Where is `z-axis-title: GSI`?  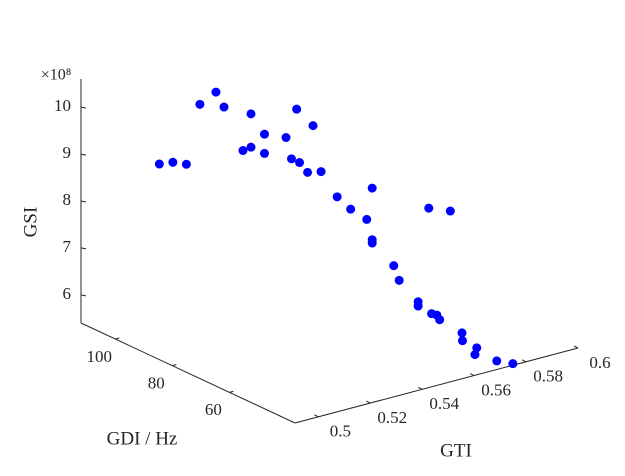 z-axis-title: GSI is located at coordinates (30, 222).